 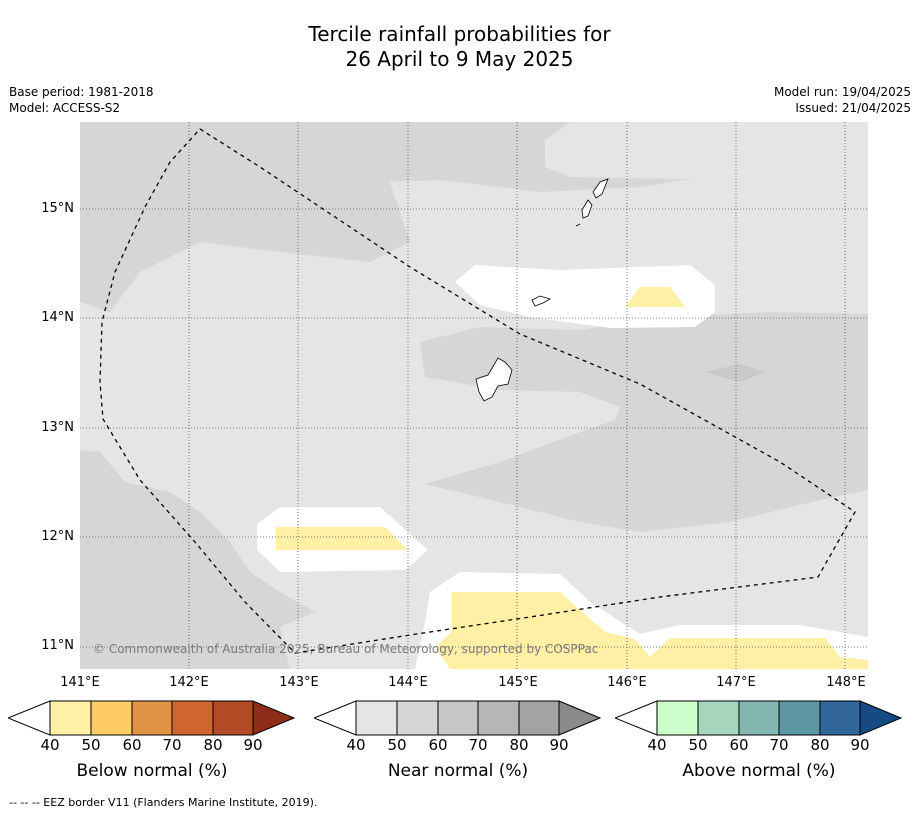 I want to click on near-normal-region-north, so click(x=541, y=157).